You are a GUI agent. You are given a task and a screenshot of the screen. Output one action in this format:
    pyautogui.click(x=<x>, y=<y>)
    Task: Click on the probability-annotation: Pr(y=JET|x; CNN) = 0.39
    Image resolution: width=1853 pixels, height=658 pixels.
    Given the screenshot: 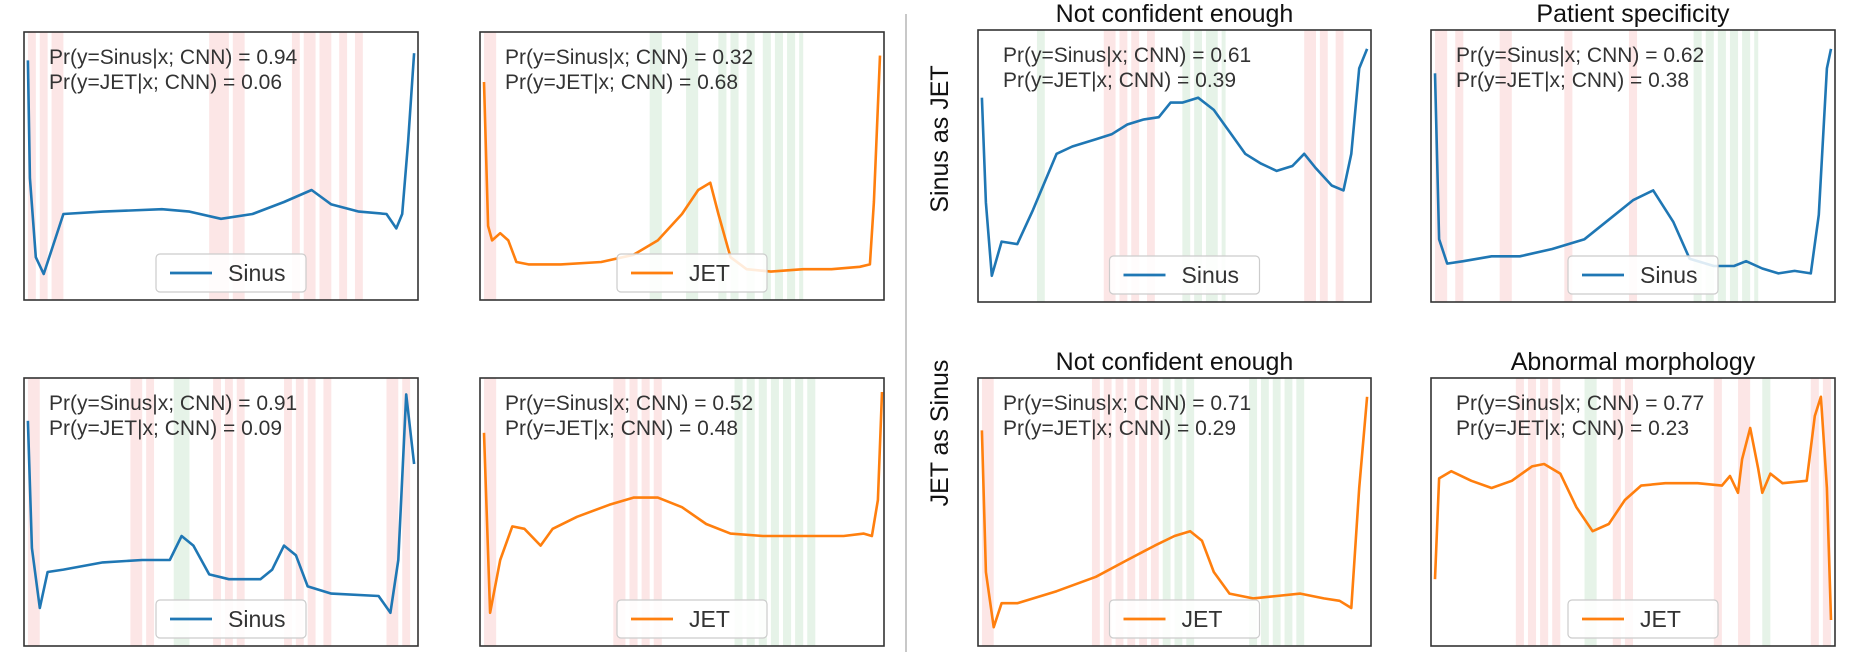 What is the action you would take?
    pyautogui.click(x=1119, y=80)
    